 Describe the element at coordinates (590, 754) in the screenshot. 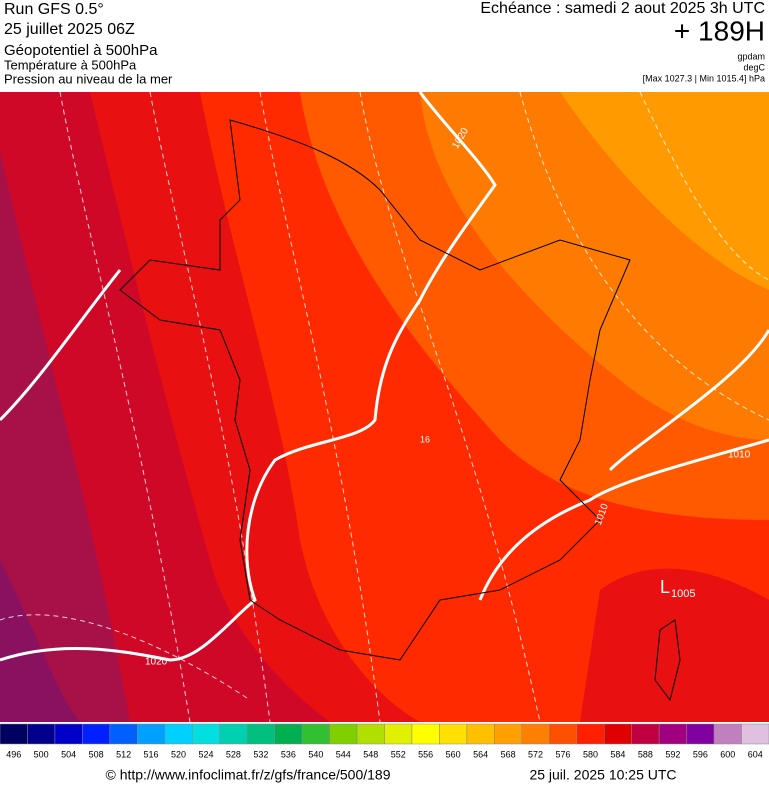

I see `legend-label: 580` at that location.